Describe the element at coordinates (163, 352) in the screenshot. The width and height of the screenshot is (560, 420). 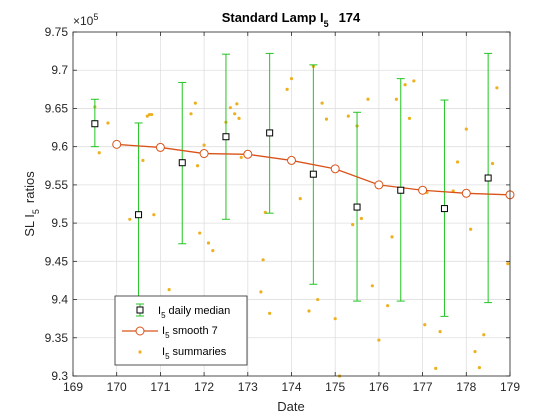
I see `legend-summaries-label-main: I` at that location.